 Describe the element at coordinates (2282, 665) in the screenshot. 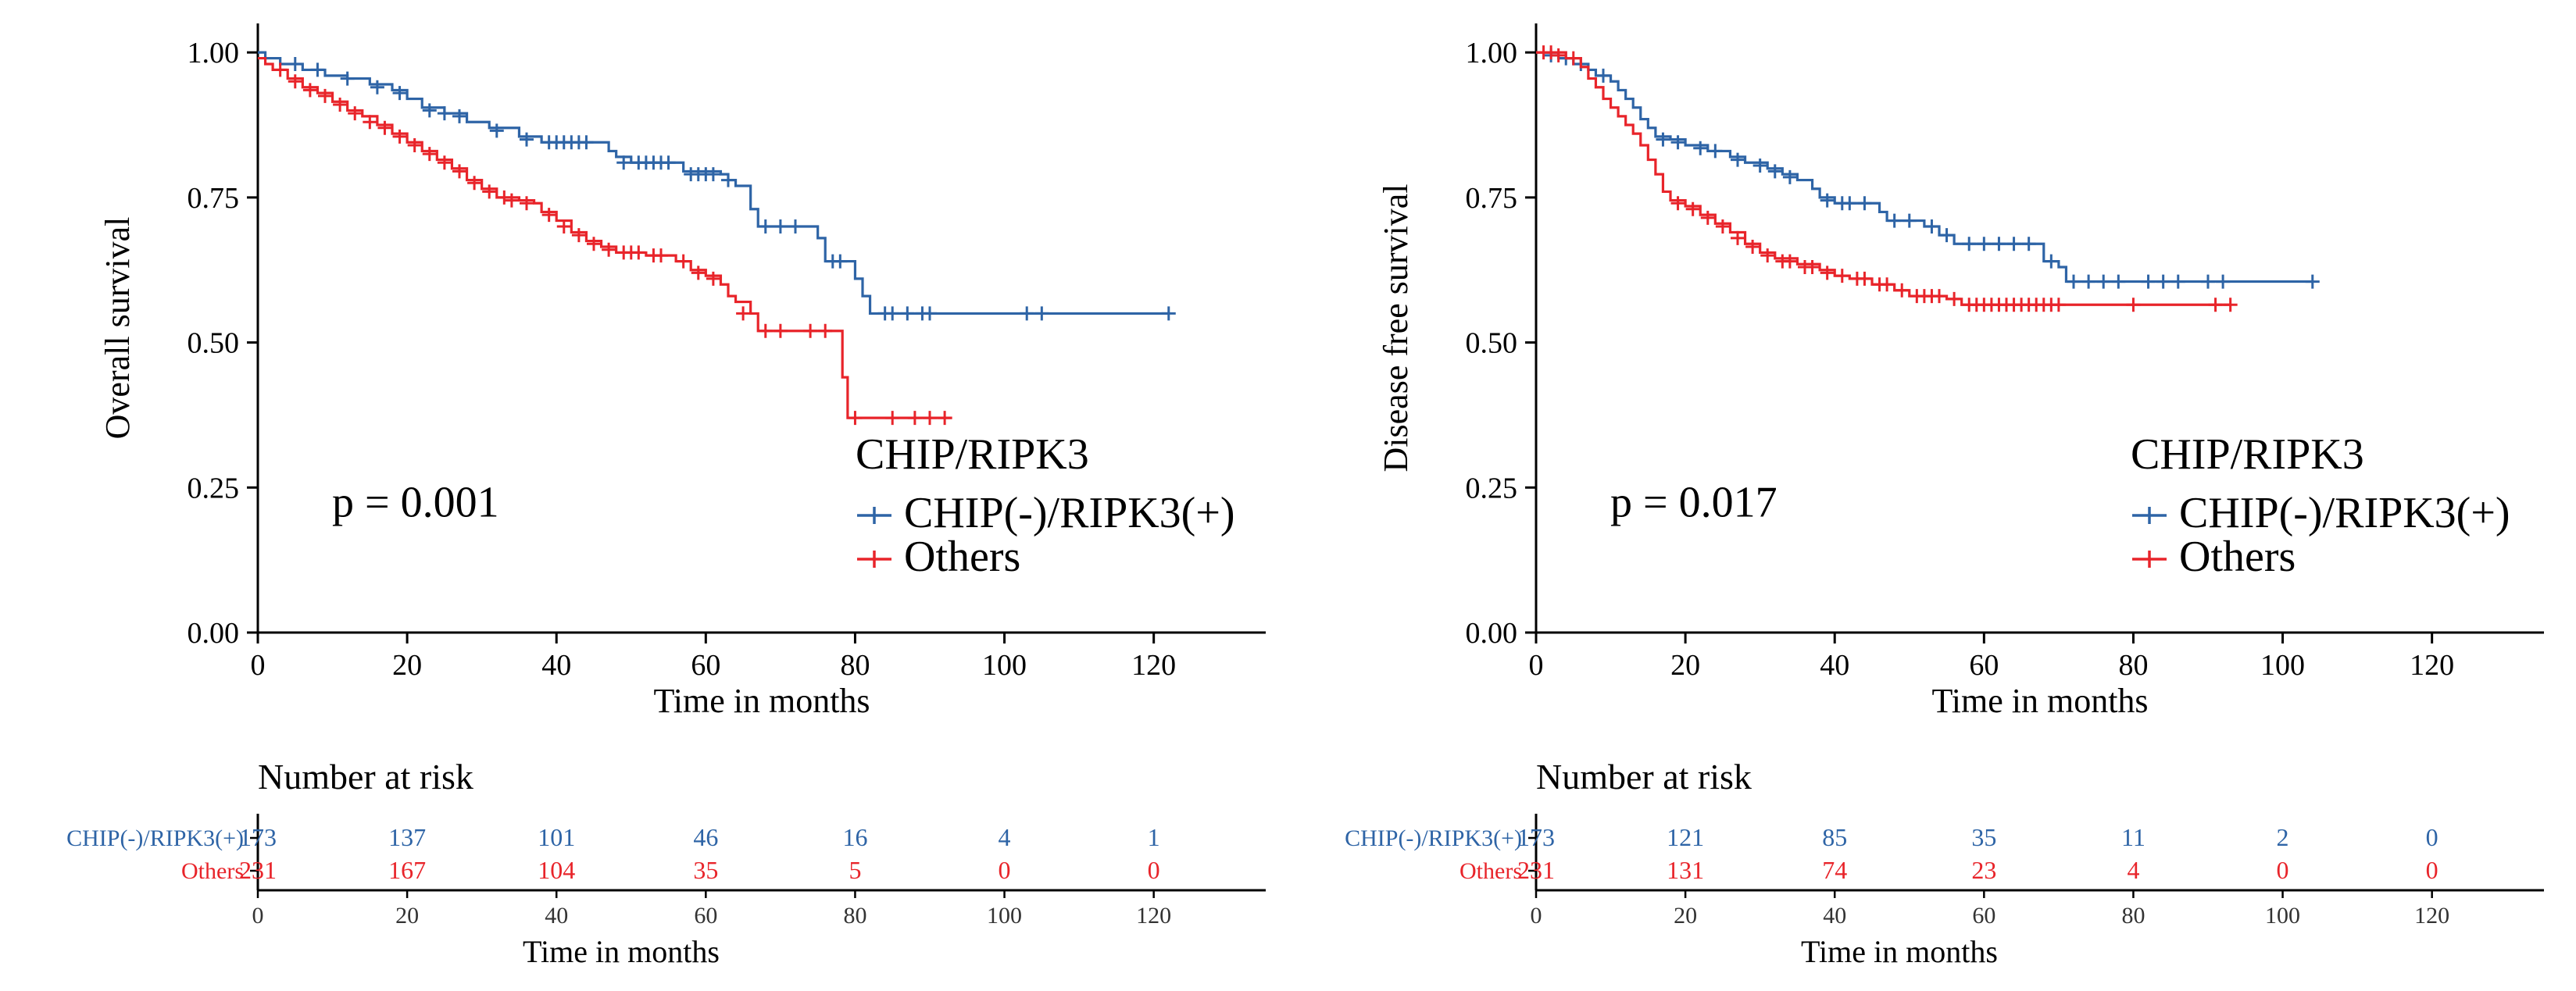

I see `x-tick-label: 100` at that location.